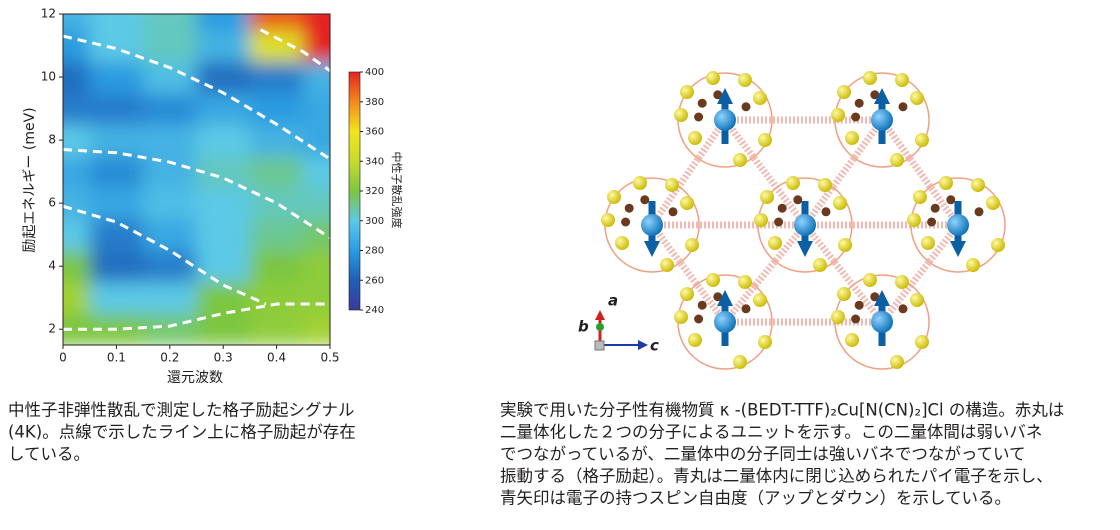  I want to click on caption-left-line: している。, so click(49, 454).